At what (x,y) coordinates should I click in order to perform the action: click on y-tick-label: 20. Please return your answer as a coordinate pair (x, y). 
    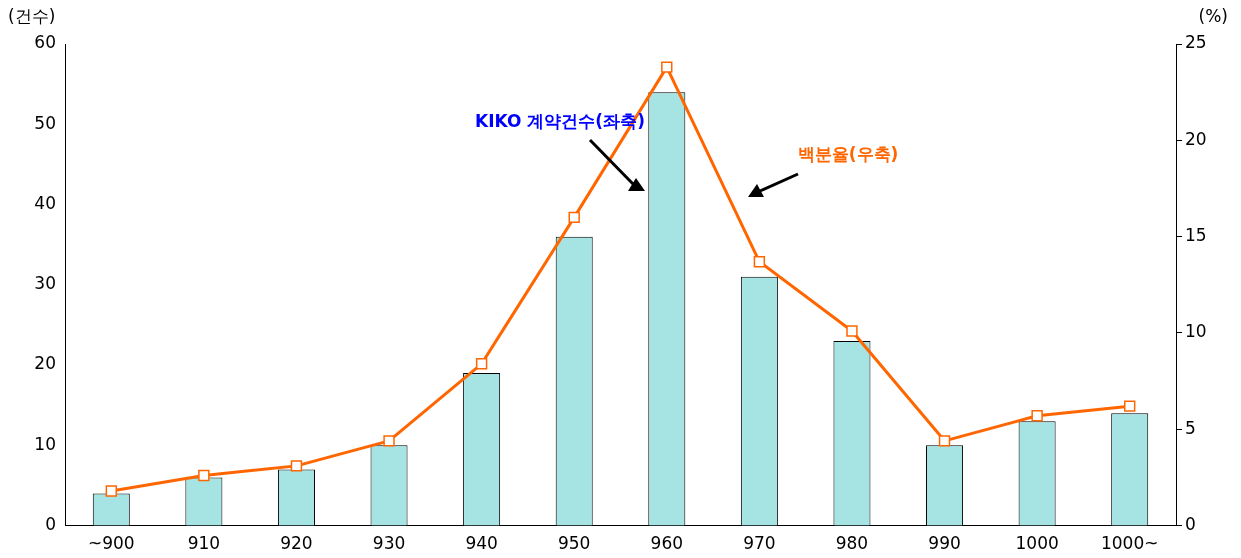
    Looking at the image, I should click on (45, 363).